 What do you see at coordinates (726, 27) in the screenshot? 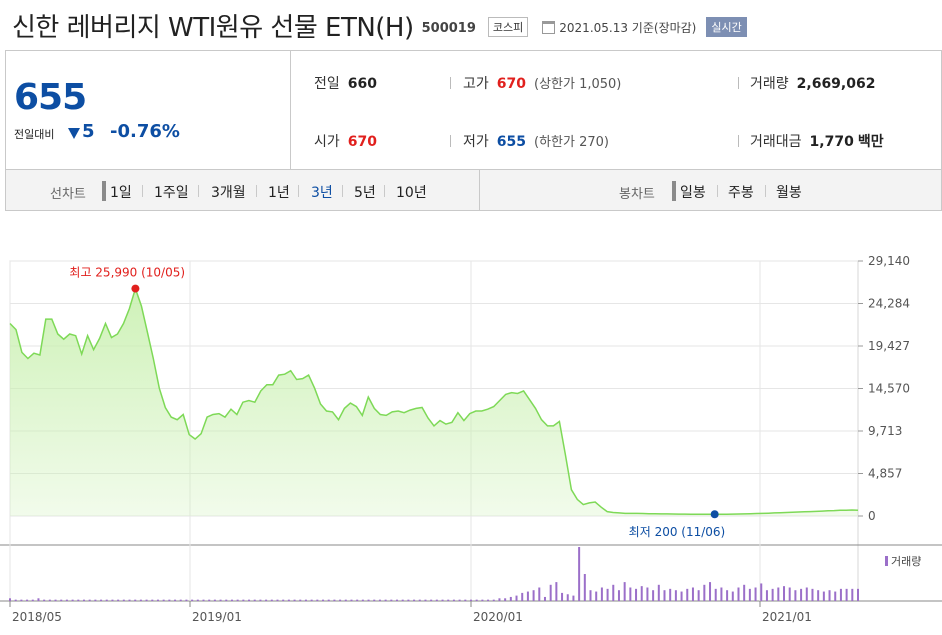
I see `realtime-button: 실시간` at bounding box center [726, 27].